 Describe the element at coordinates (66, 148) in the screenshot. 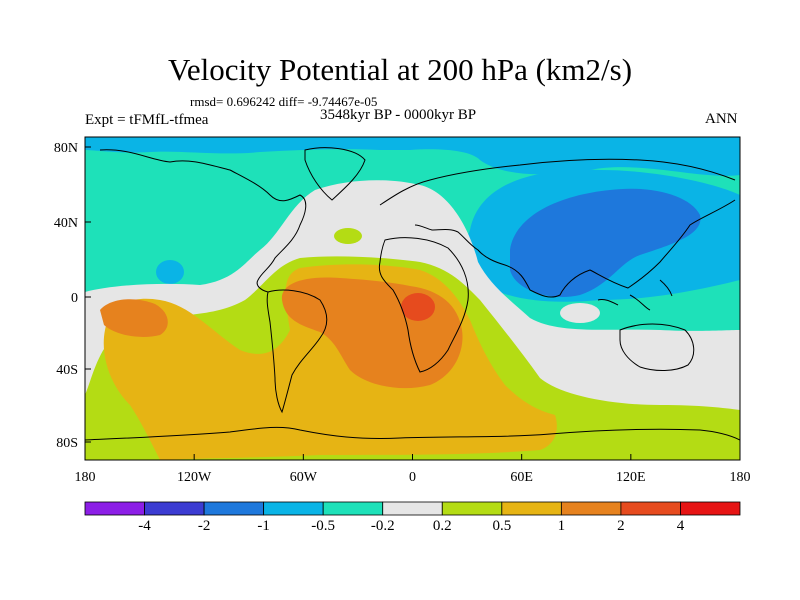

I see `lat-tick-label: 80N` at that location.